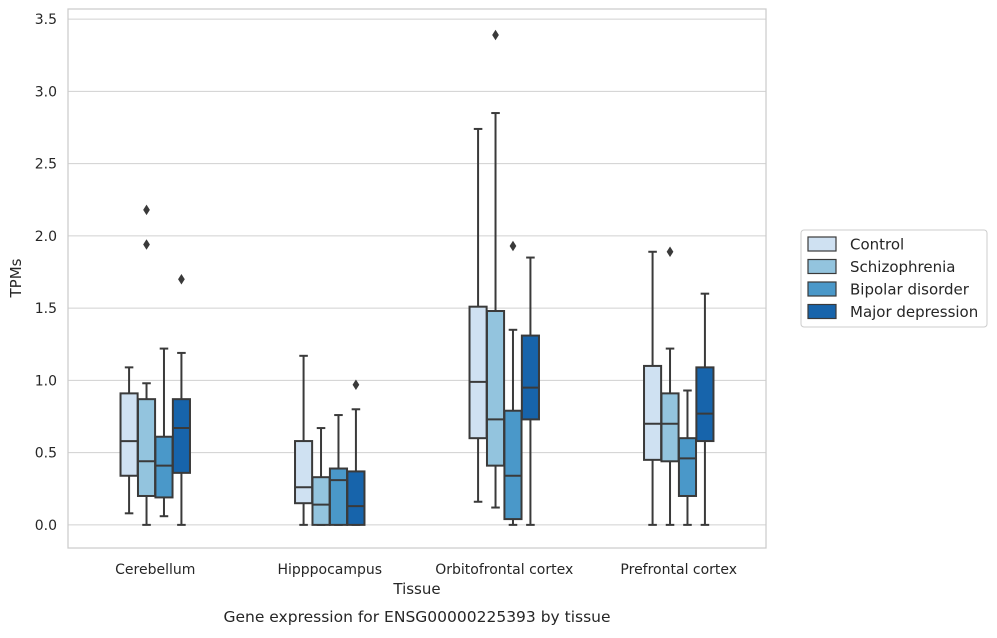  I want to click on x-tick-label: Cerebellum, so click(155, 570).